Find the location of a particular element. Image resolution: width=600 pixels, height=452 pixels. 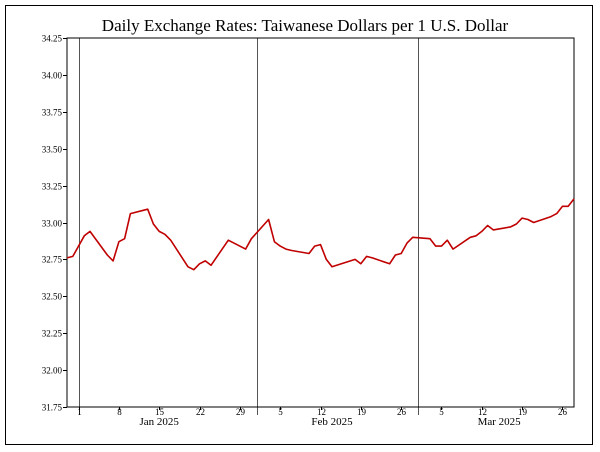

y-tick-label: 33.25 is located at coordinates (52, 187).